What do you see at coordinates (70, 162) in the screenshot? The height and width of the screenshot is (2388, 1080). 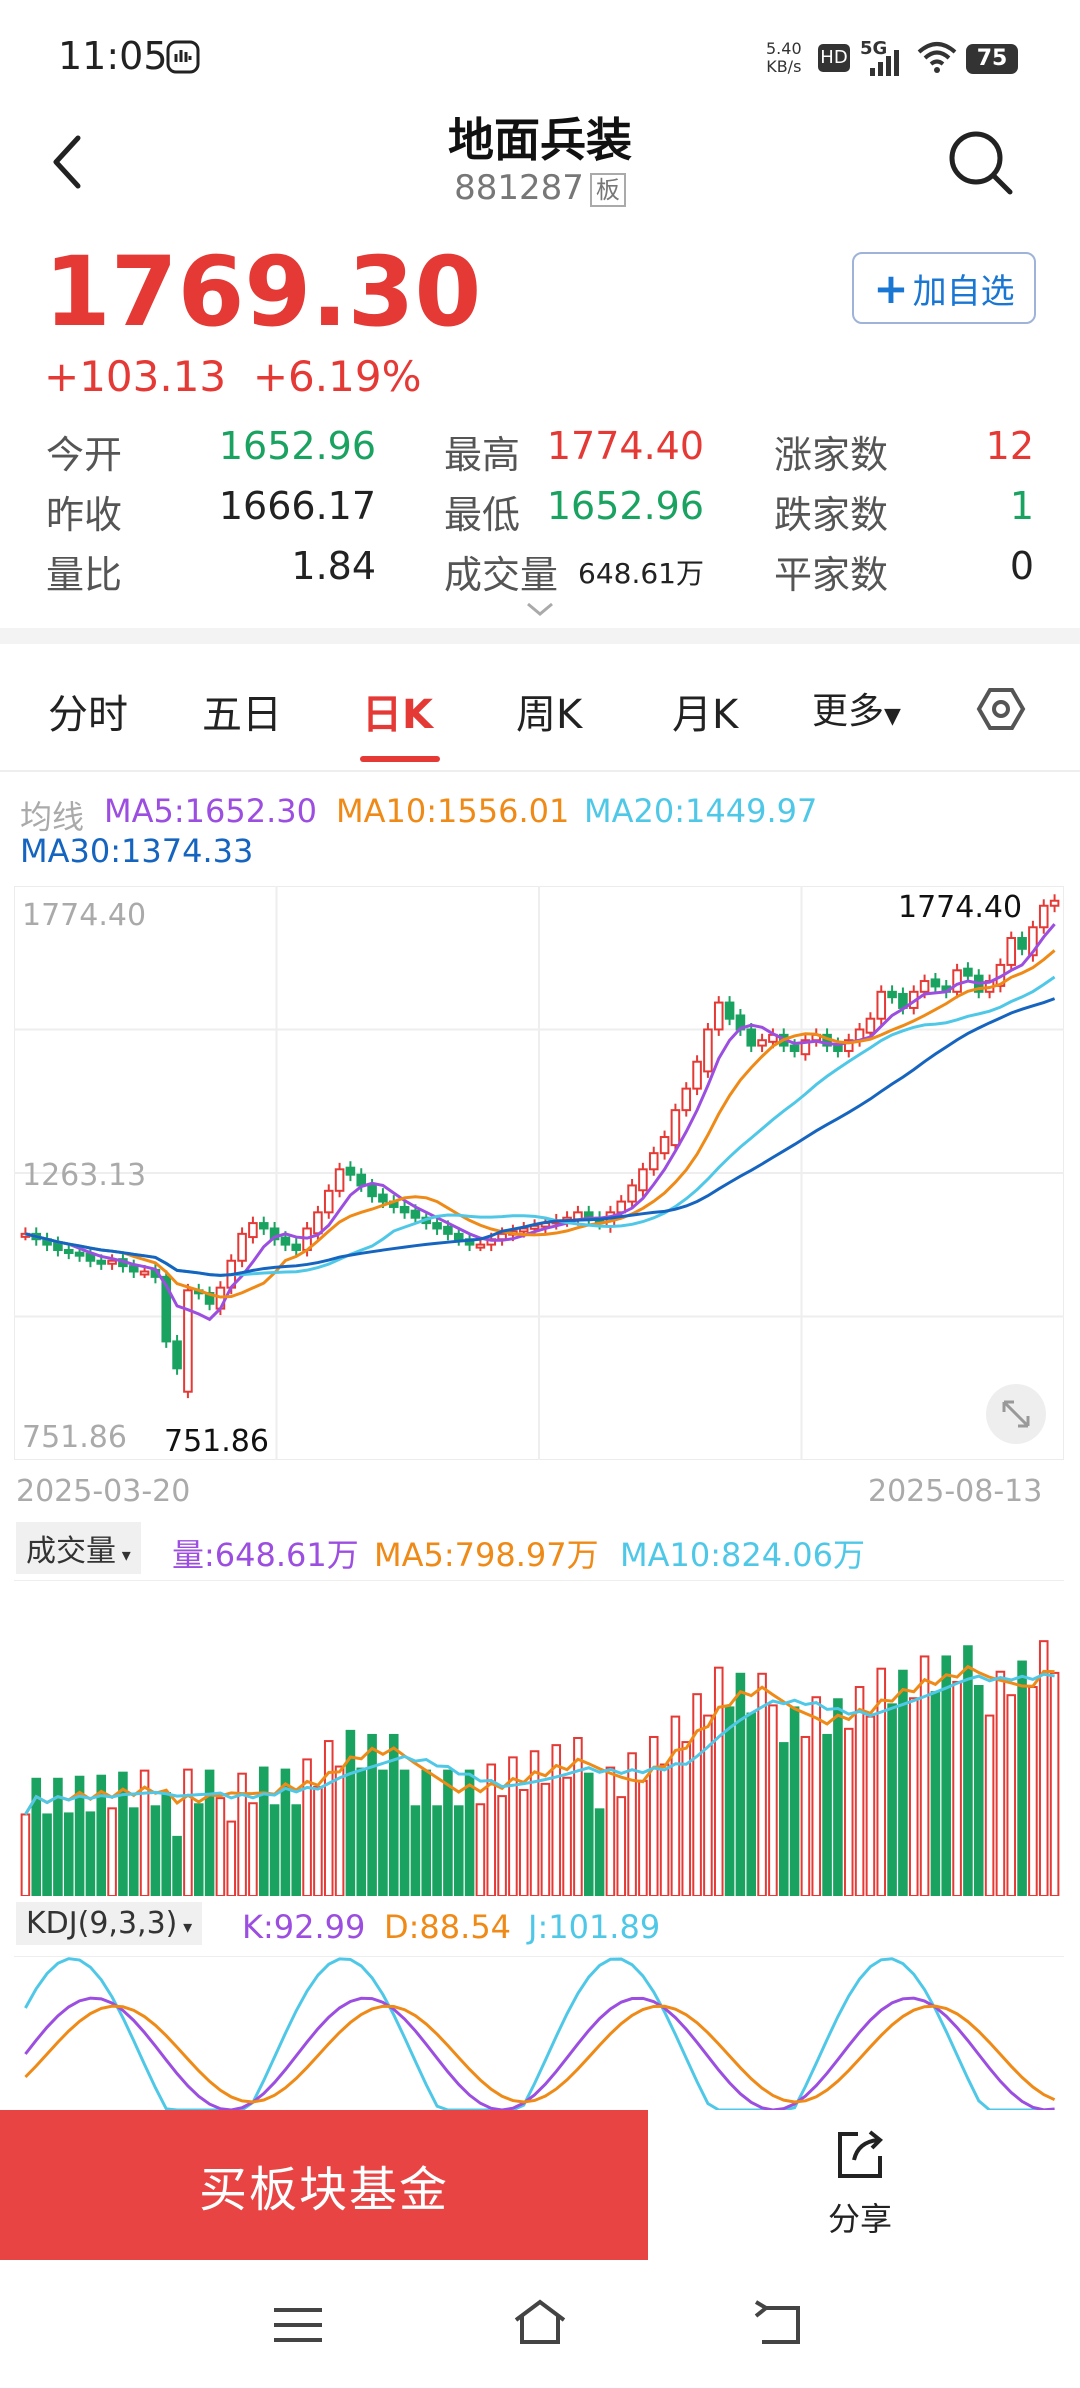 I see `back-arrow-icon` at bounding box center [70, 162].